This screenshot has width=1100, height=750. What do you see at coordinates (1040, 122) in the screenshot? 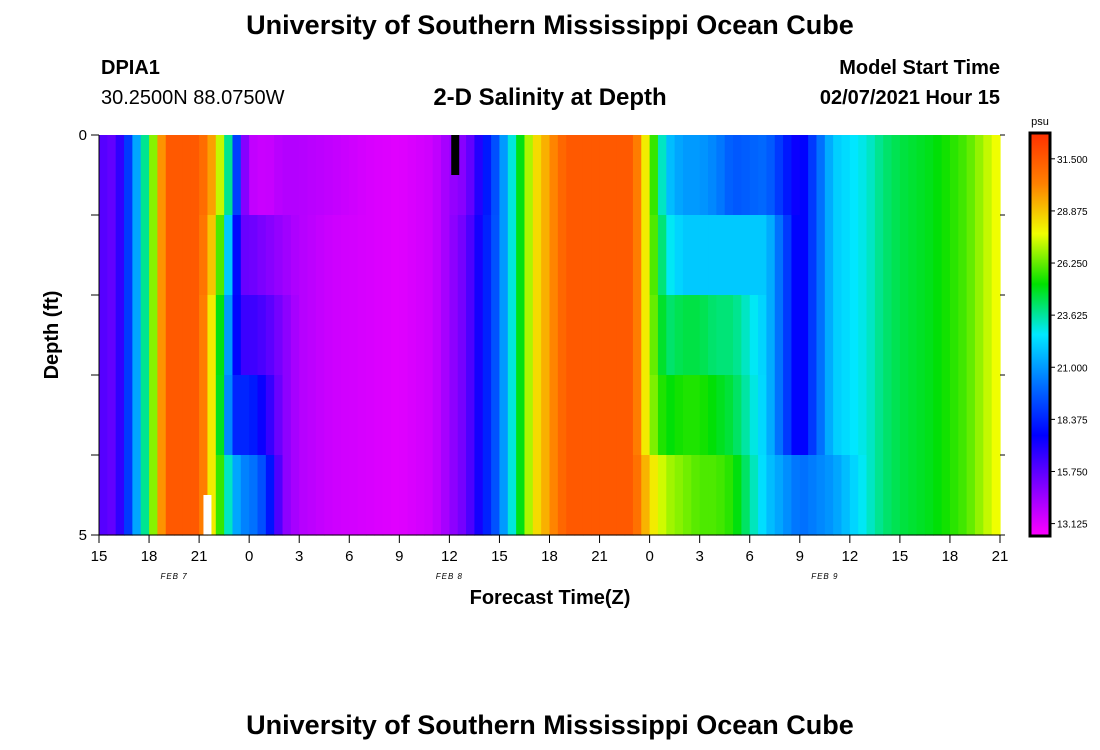
I see `colorbar-unit: psu` at bounding box center [1040, 122].